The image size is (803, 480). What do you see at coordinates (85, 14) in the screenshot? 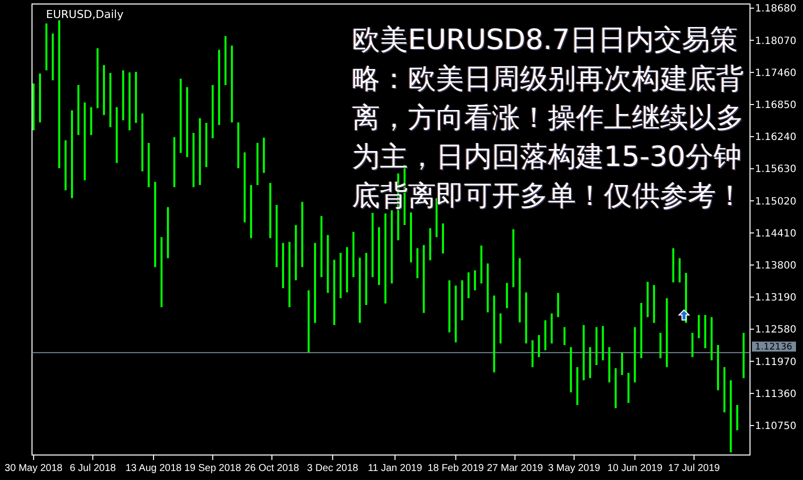
I see `chart-title: EURUSD,Daily` at bounding box center [85, 14].